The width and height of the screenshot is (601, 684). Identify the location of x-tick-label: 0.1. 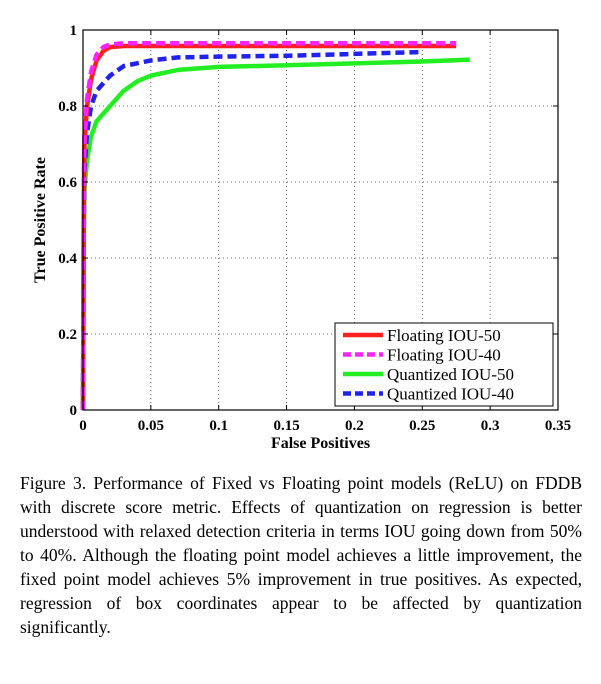
(218, 426).